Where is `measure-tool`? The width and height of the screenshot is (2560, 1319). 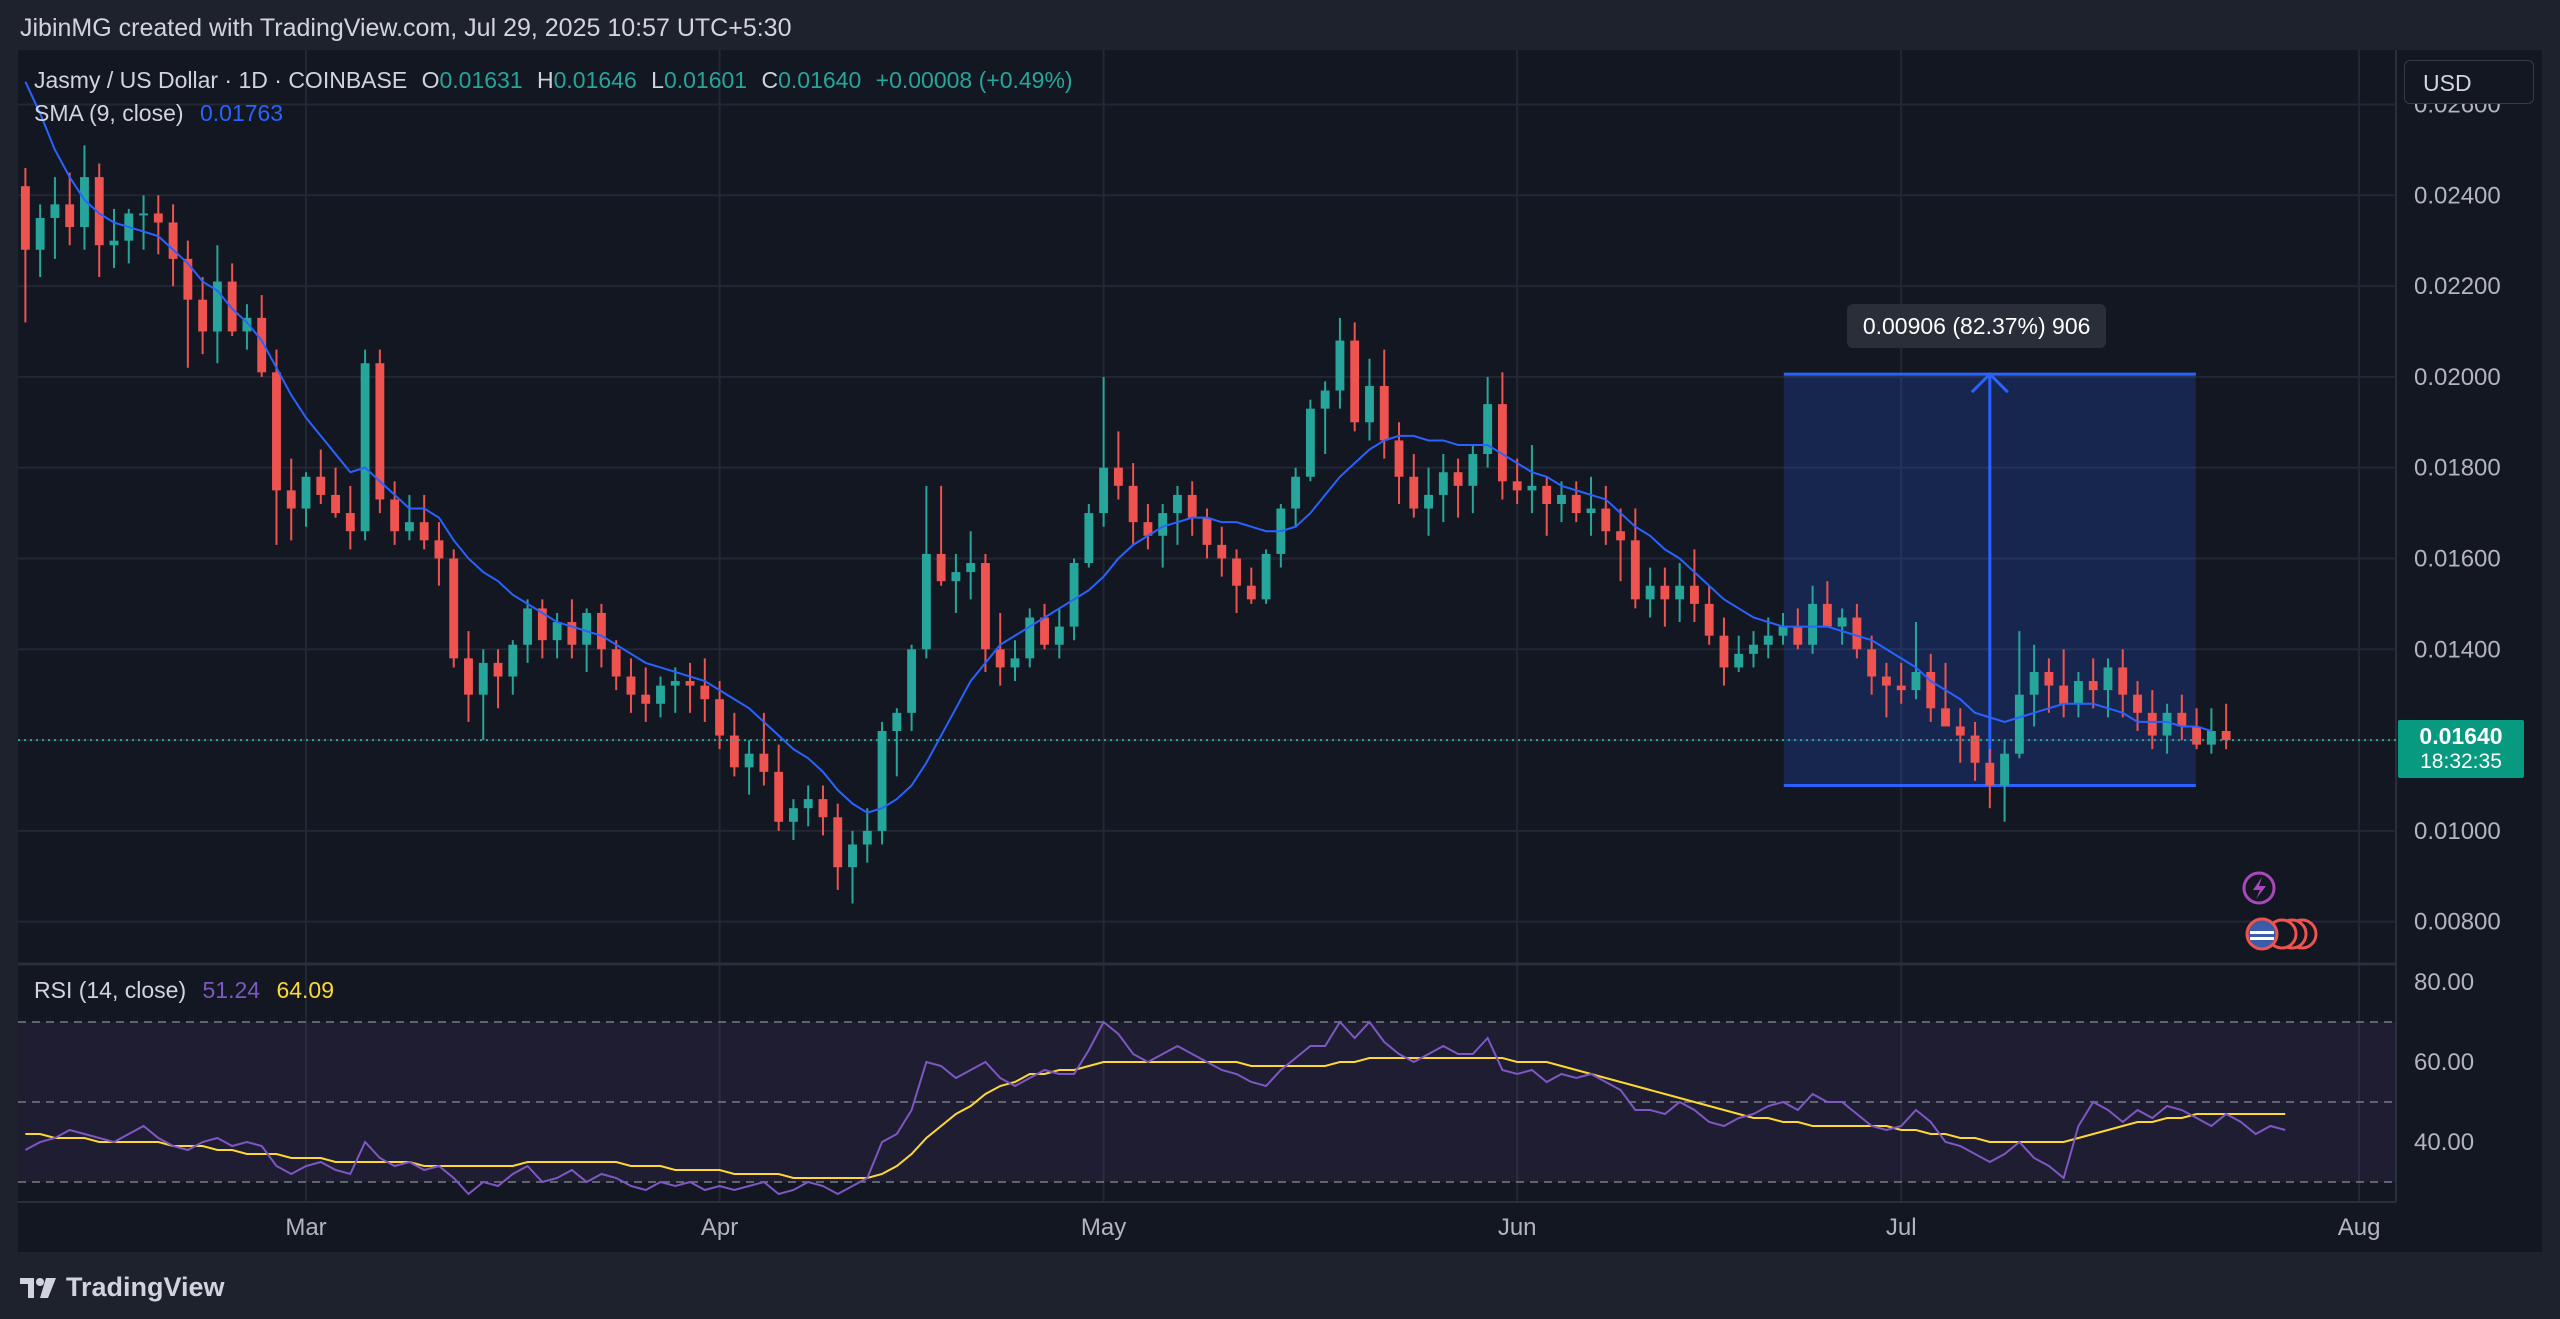 measure-tool is located at coordinates (1989, 579).